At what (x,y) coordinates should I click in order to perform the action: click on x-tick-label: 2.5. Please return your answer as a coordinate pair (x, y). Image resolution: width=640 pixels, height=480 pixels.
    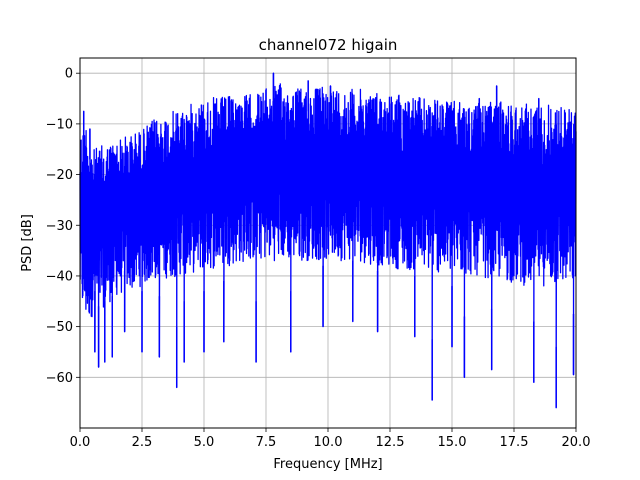
    Looking at the image, I should click on (142, 442).